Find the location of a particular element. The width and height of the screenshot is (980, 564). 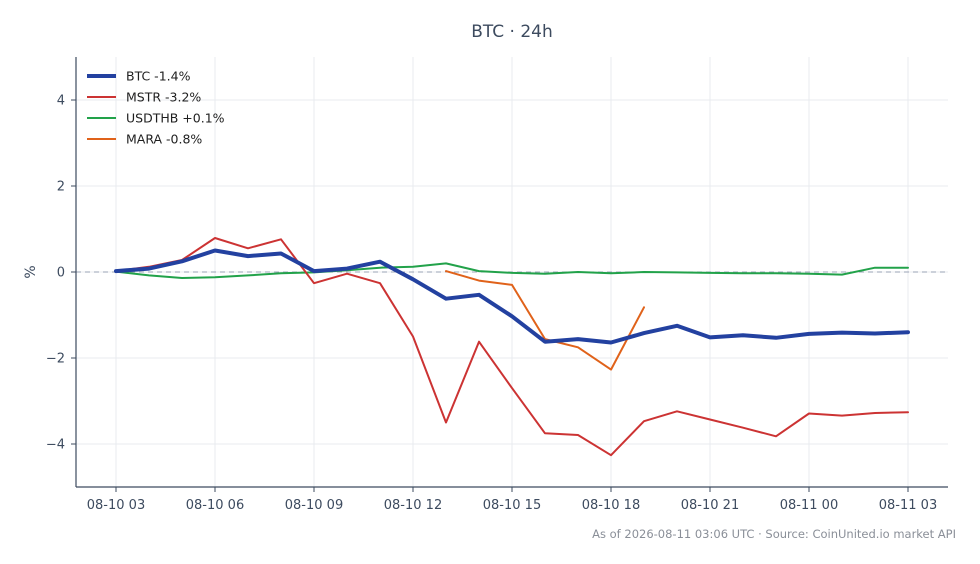

x-tick-label: 08-10 21 is located at coordinates (710, 505).